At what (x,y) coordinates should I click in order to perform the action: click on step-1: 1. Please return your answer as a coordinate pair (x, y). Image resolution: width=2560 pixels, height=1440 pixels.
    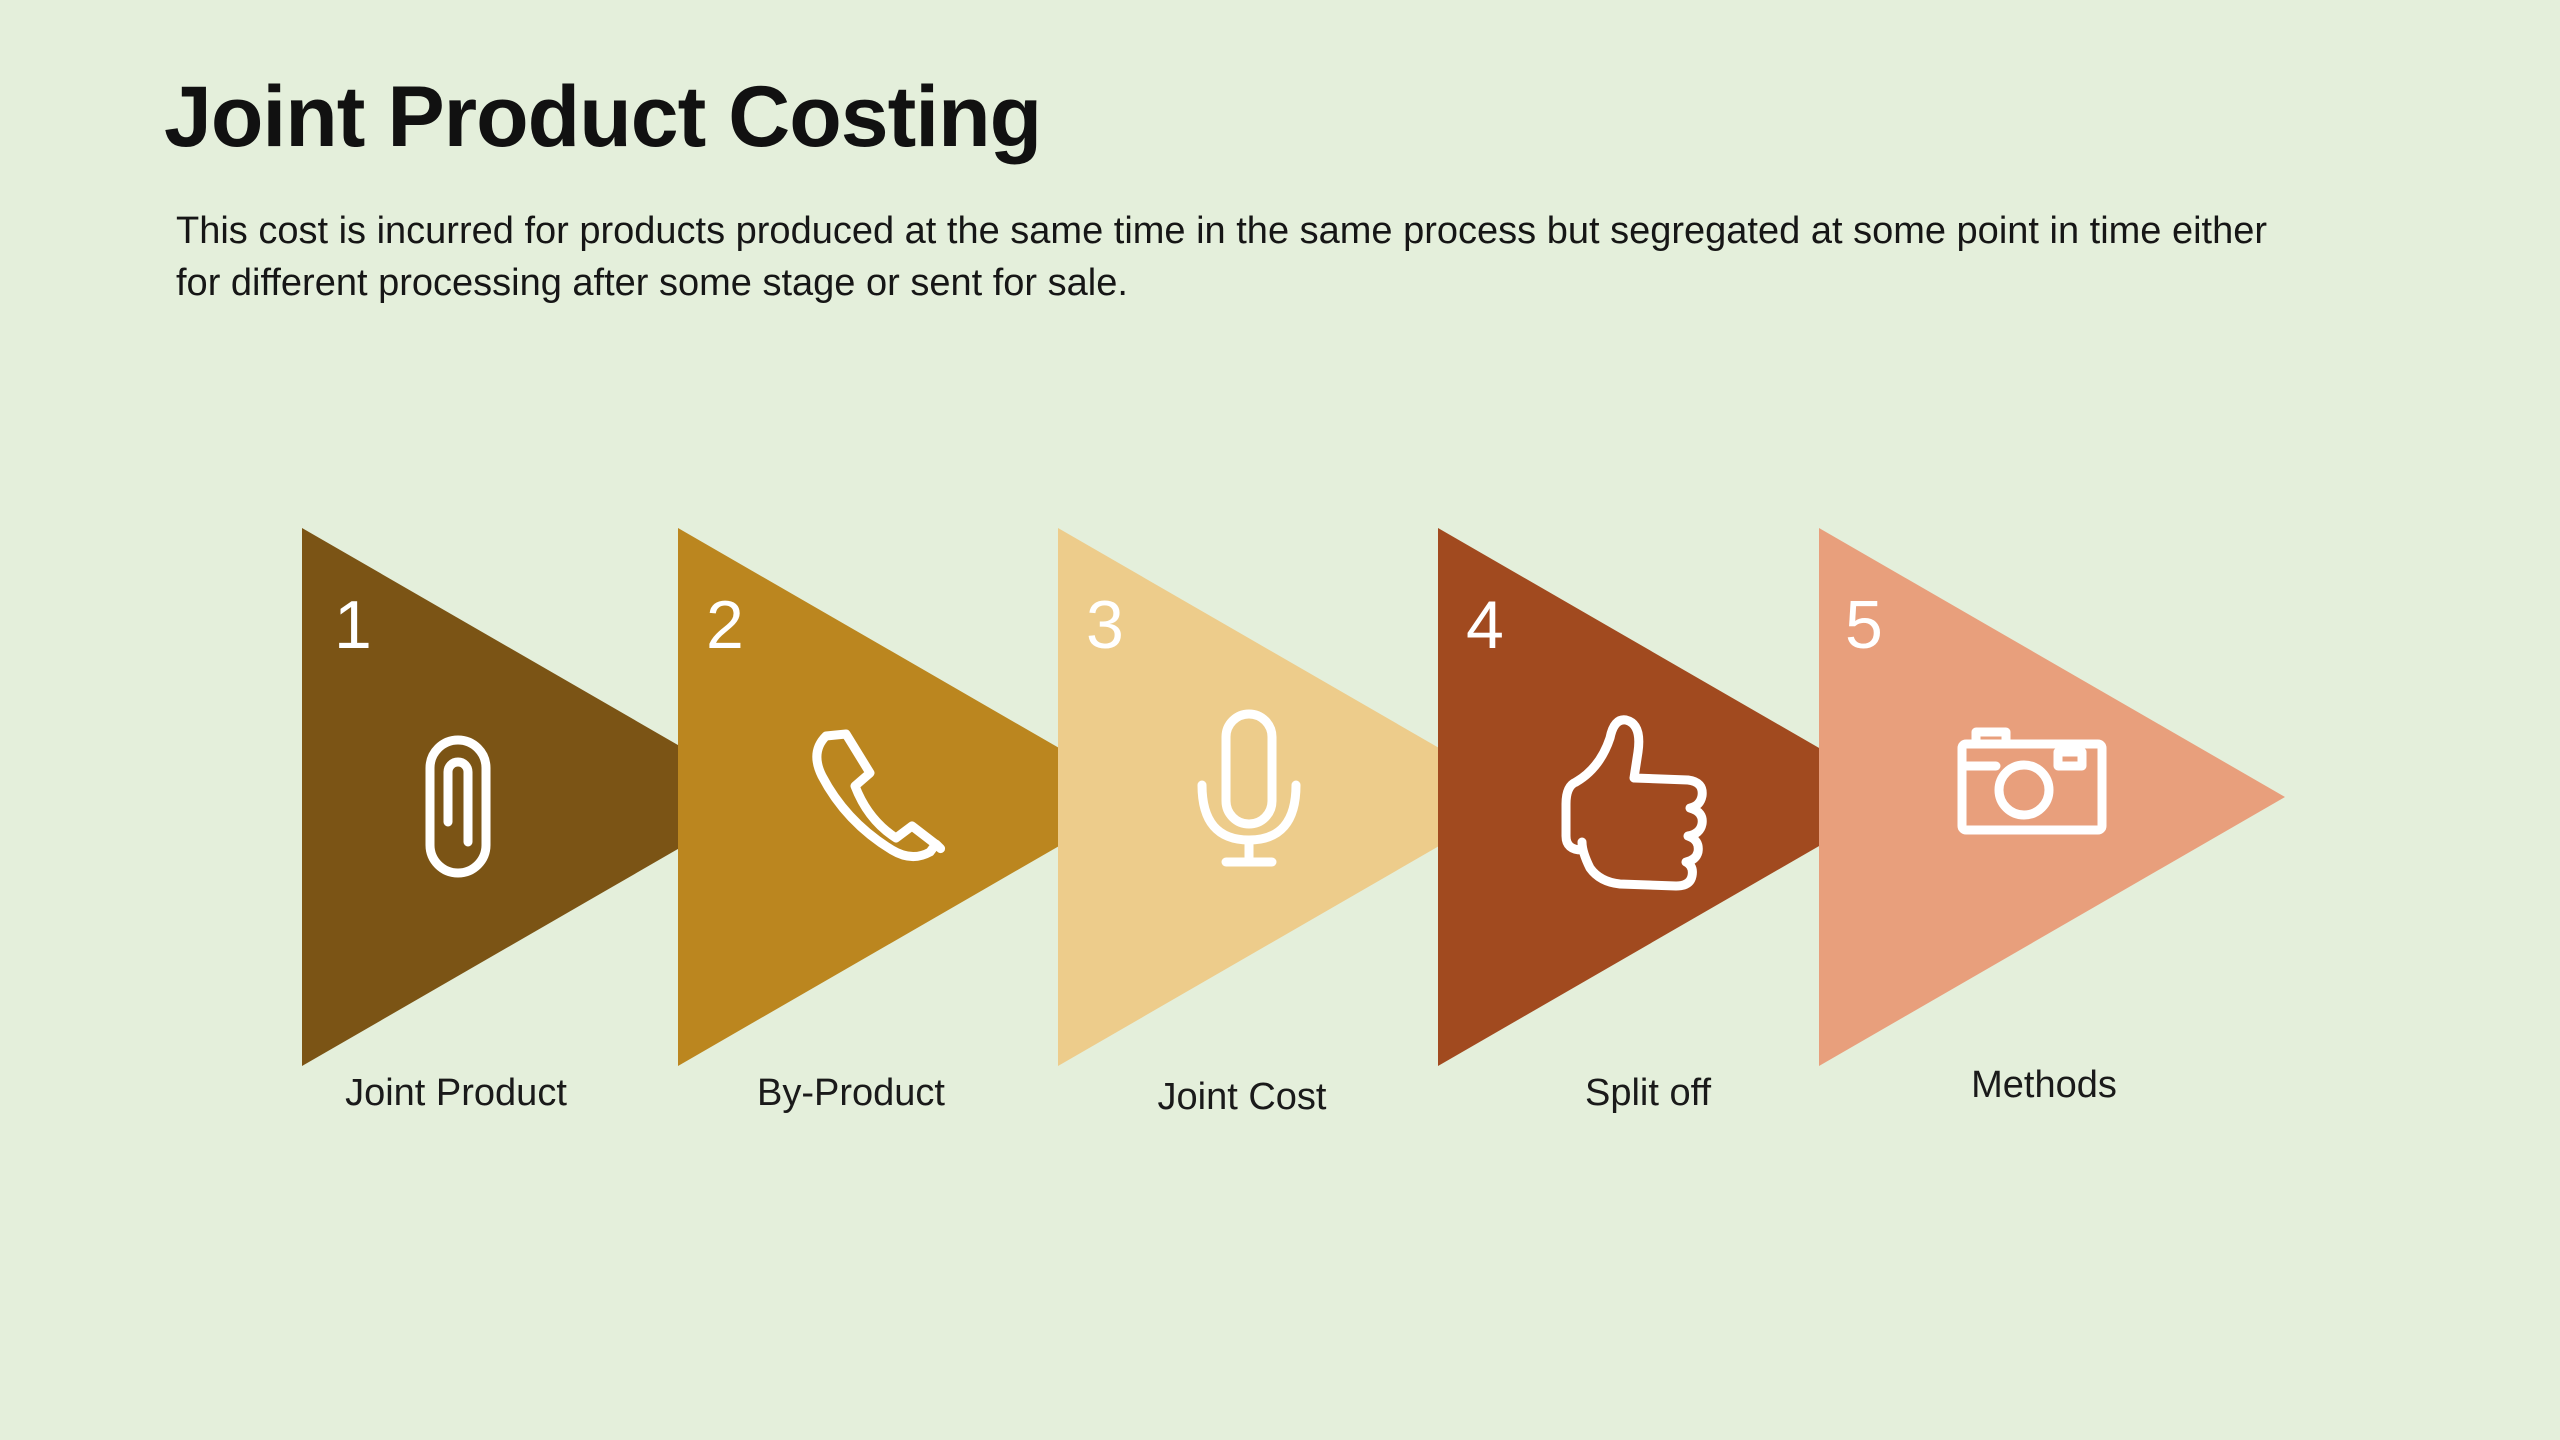
    Looking at the image, I should click on (535, 797).